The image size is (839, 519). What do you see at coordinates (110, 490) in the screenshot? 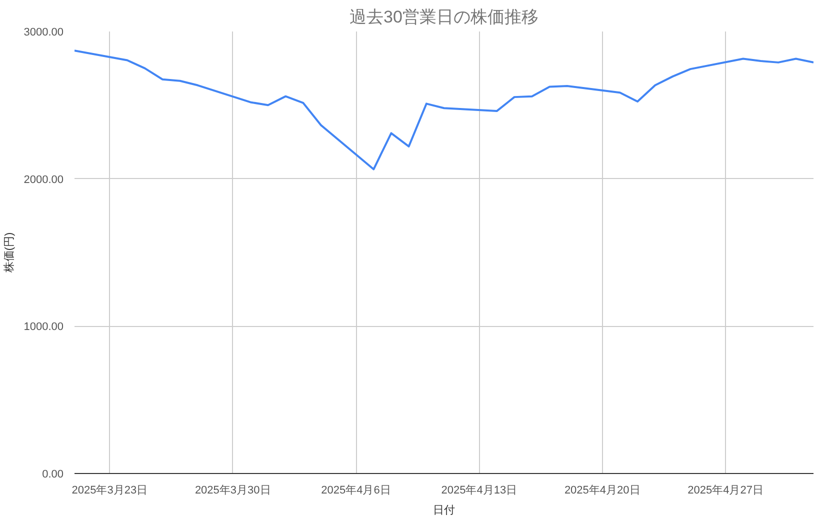
I see `x-tick-label: 2025年3月23日` at bounding box center [110, 490].